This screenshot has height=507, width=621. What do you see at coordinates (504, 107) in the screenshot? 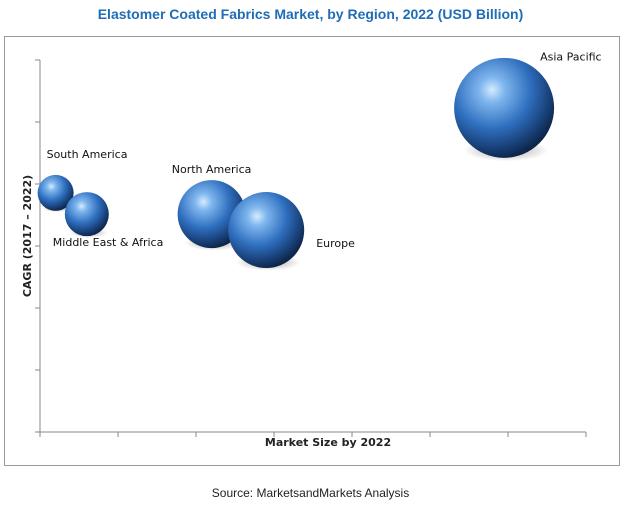
I see `bubble-asia-pacific` at bounding box center [504, 107].